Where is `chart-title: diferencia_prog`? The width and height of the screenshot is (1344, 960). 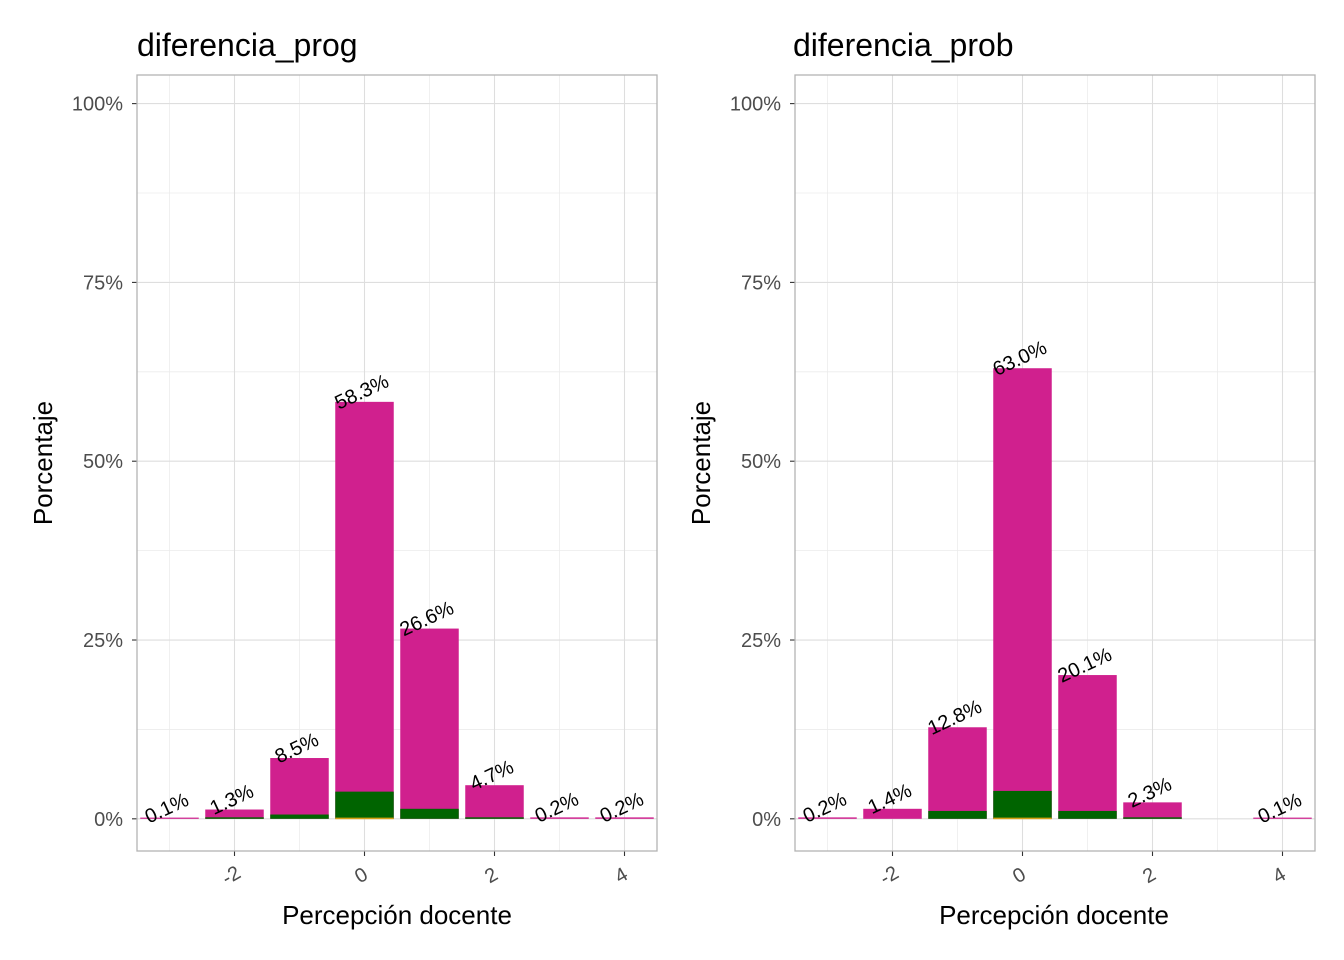 chart-title: diferencia_prog is located at coordinates (247, 45).